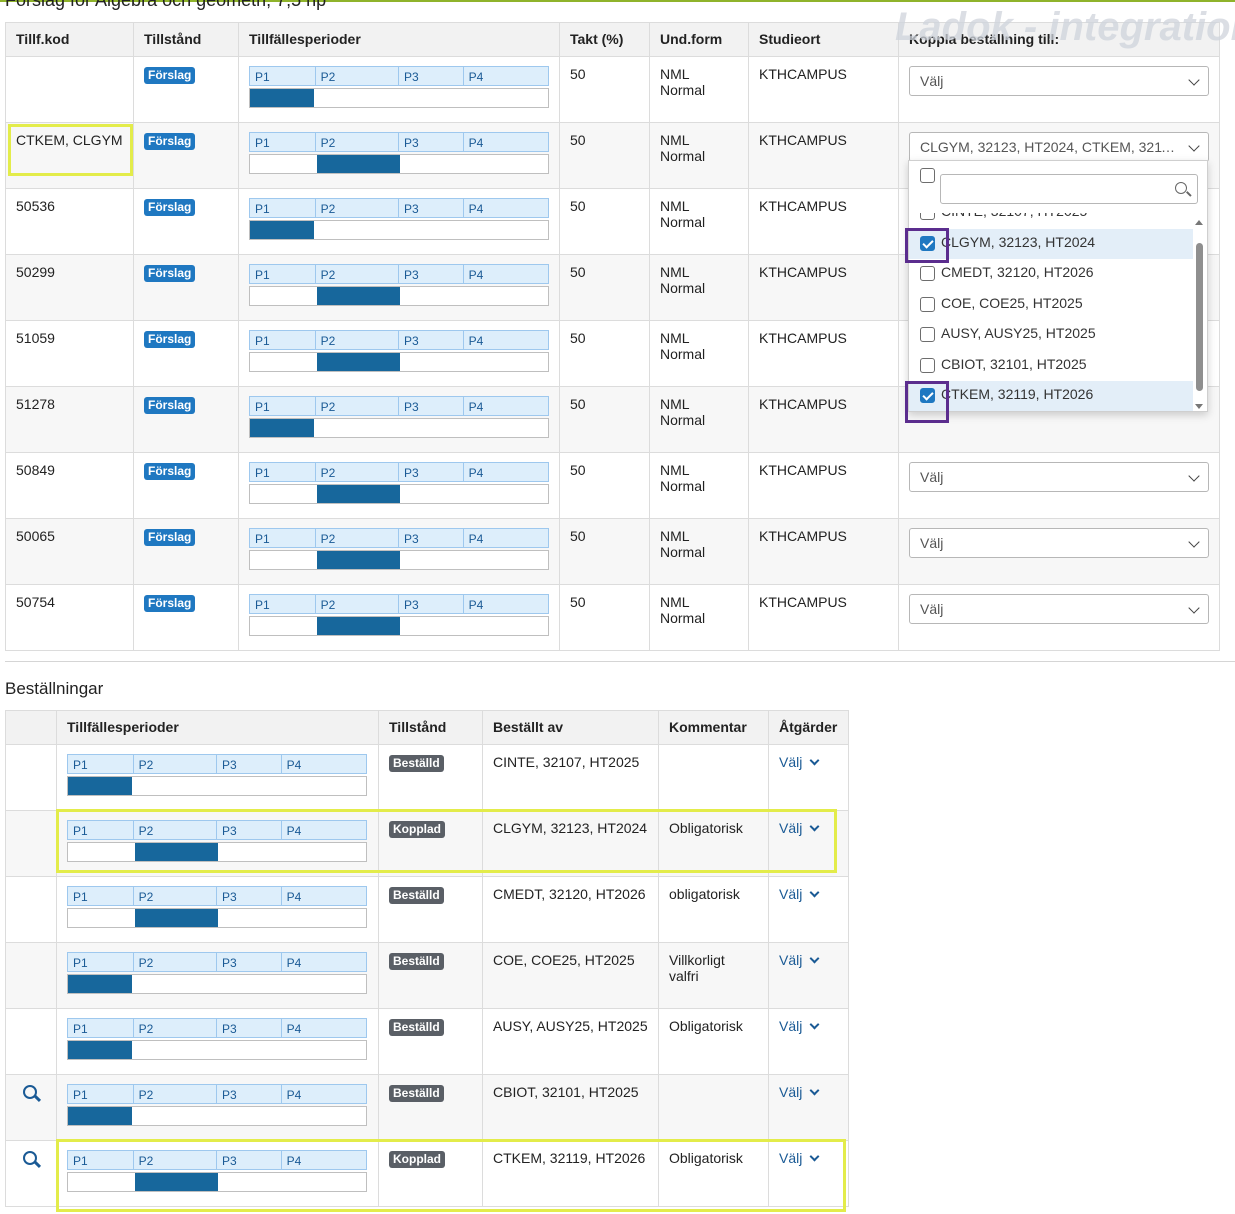 The image size is (1235, 1214). What do you see at coordinates (1199, 317) in the screenshot?
I see `scrollbar-thumb` at bounding box center [1199, 317].